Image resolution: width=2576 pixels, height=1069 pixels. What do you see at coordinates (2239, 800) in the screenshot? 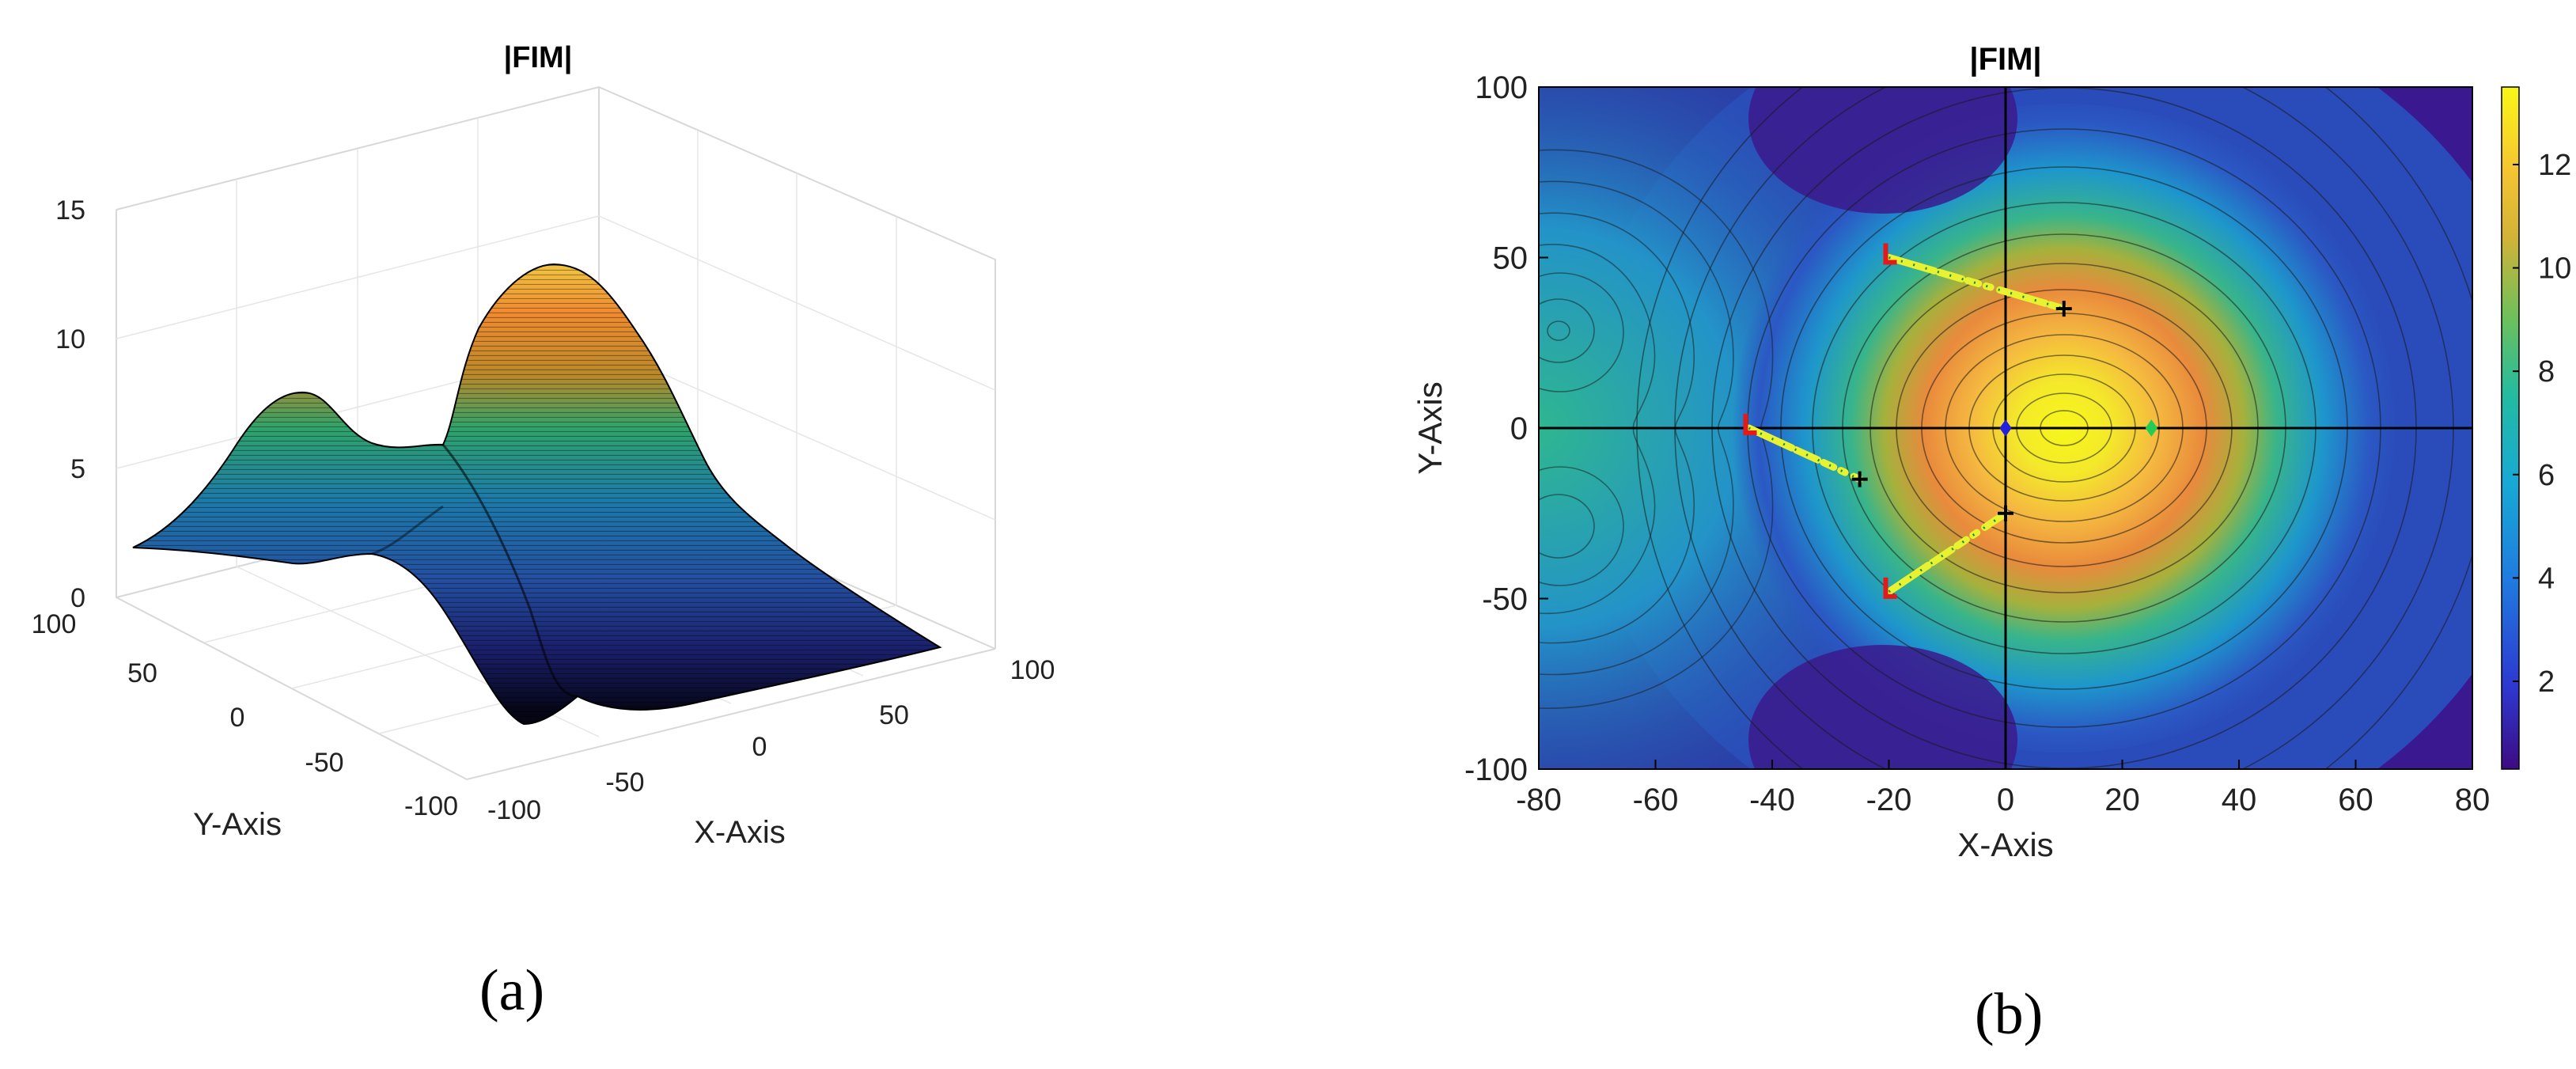
I see `x-tick-label: 40` at bounding box center [2239, 800].